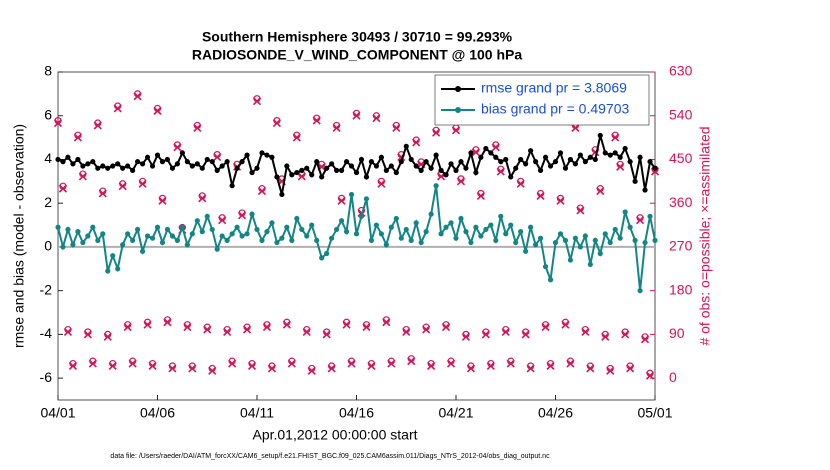 This screenshot has width=830, height=470. What do you see at coordinates (257, 413) in the screenshot?
I see `x-tick-label: 04/11` at bounding box center [257, 413].